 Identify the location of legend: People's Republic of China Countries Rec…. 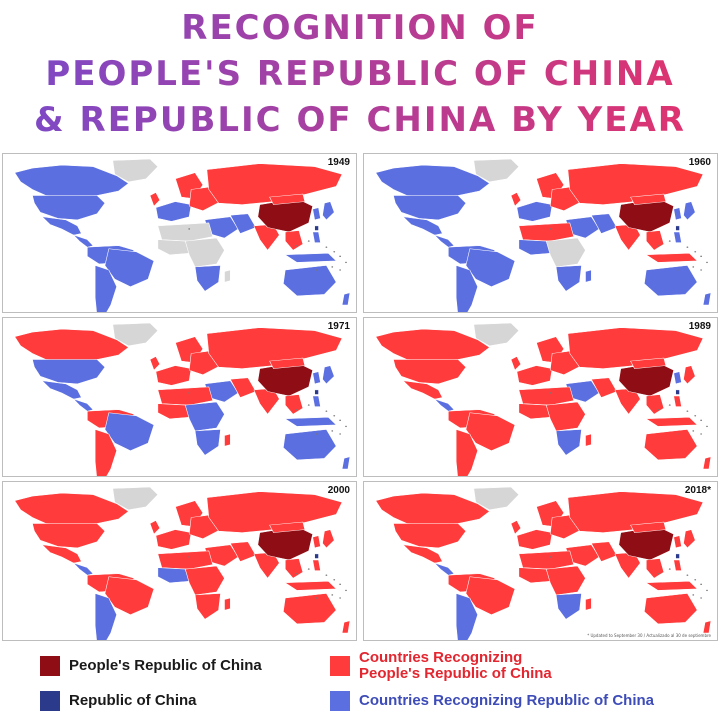
(360, 684).